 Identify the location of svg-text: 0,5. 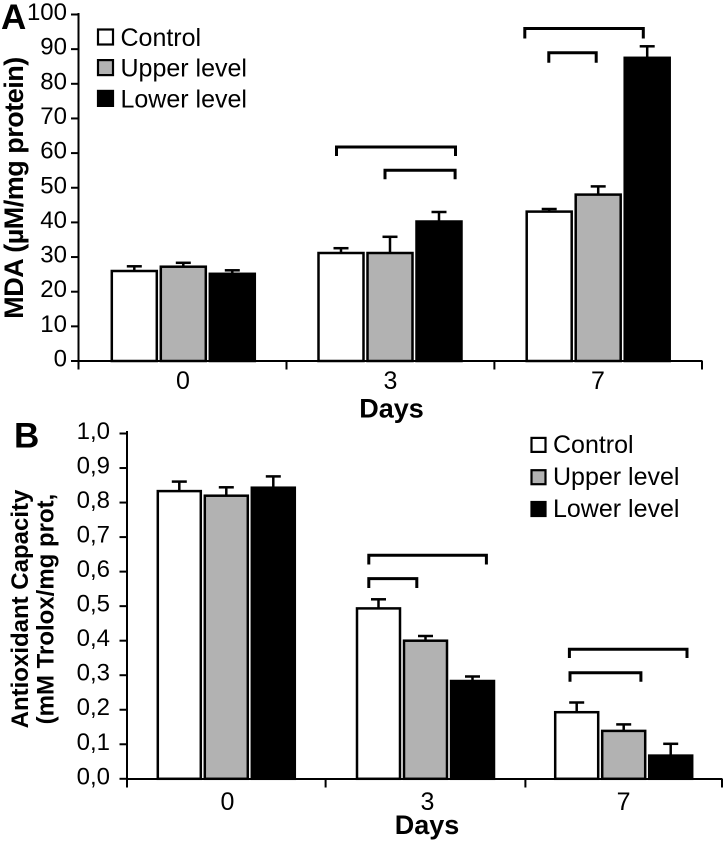
(93, 604).